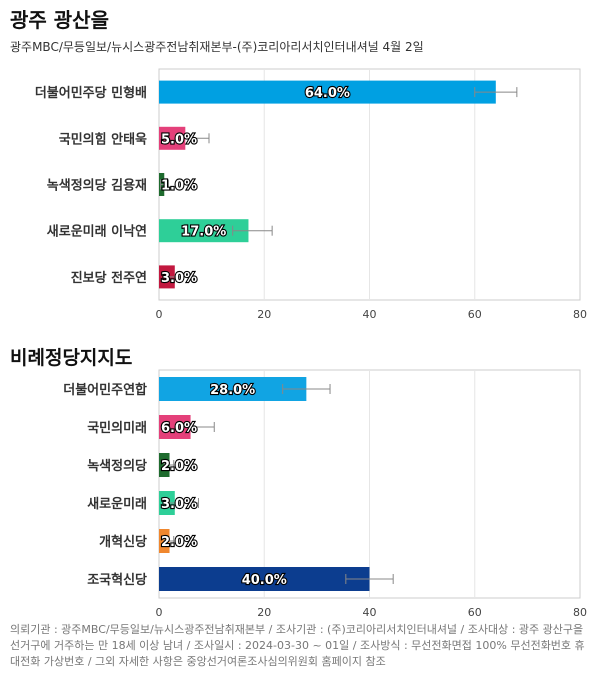 The image size is (600, 680). What do you see at coordinates (91, 93) in the screenshot?
I see `category-label: 더불어민주당 민형배` at bounding box center [91, 93].